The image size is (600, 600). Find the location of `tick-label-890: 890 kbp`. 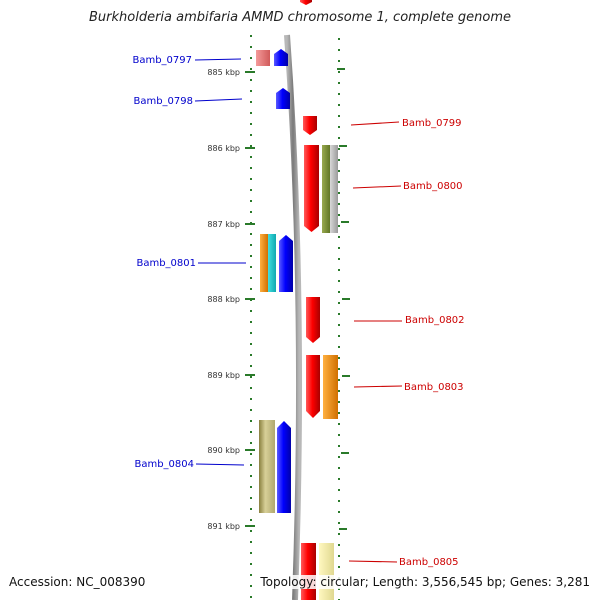

tick-label-890: 890 kbp is located at coordinates (223, 450).